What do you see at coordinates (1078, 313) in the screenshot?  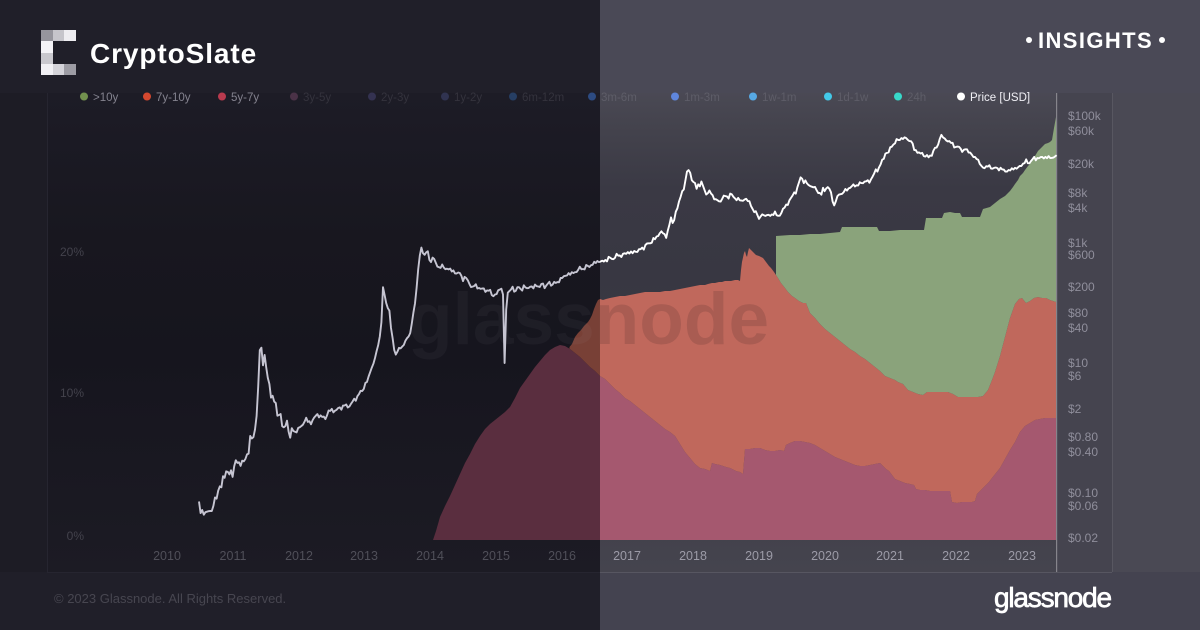 I see `svg-text: $80` at bounding box center [1078, 313].